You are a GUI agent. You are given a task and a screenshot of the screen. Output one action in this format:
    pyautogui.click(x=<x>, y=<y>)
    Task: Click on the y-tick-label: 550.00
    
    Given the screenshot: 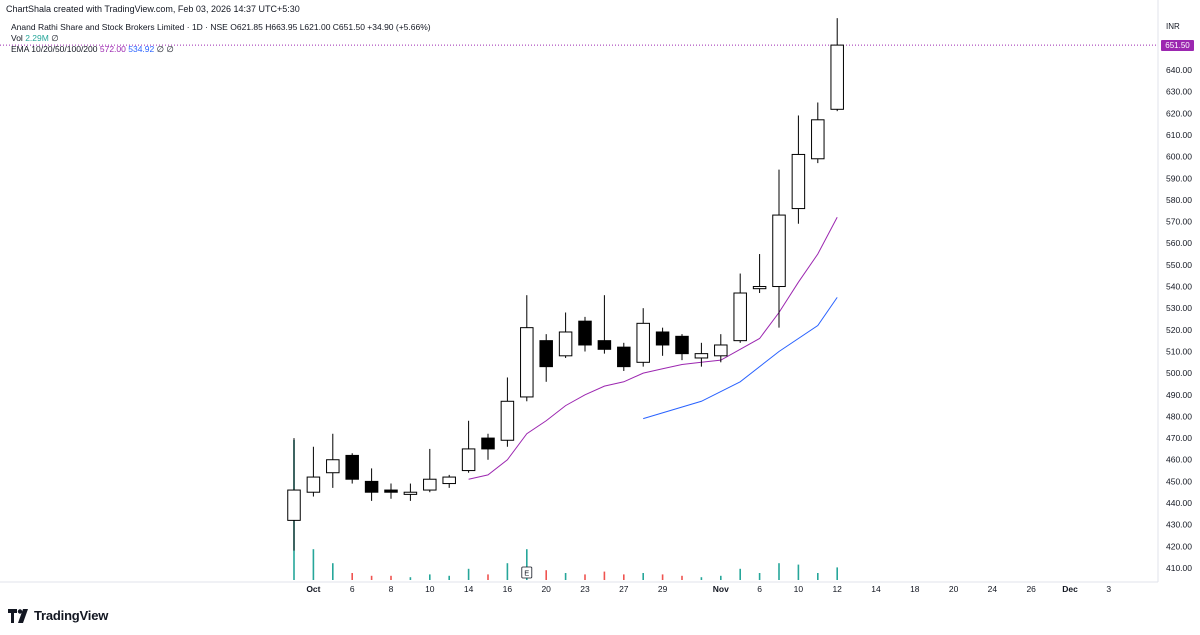 What is the action you would take?
    pyautogui.click(x=1179, y=265)
    